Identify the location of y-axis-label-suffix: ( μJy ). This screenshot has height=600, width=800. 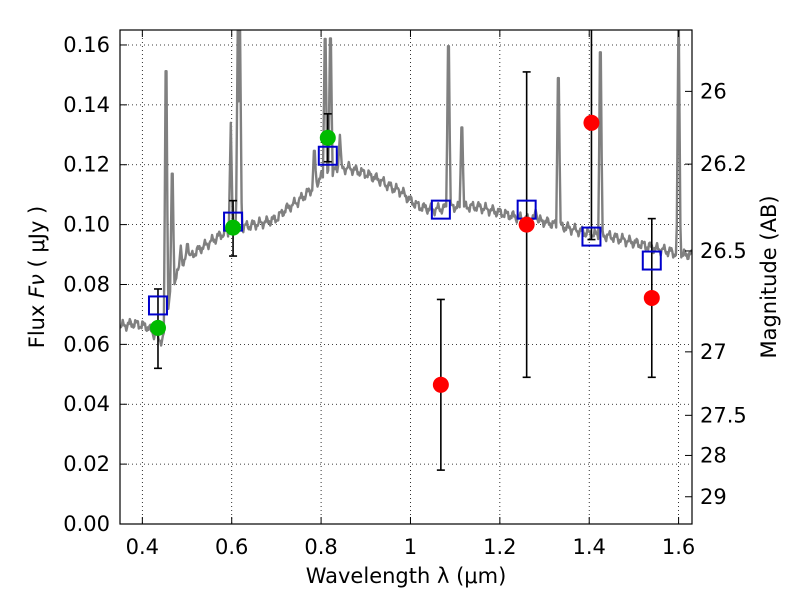
(37, 240).